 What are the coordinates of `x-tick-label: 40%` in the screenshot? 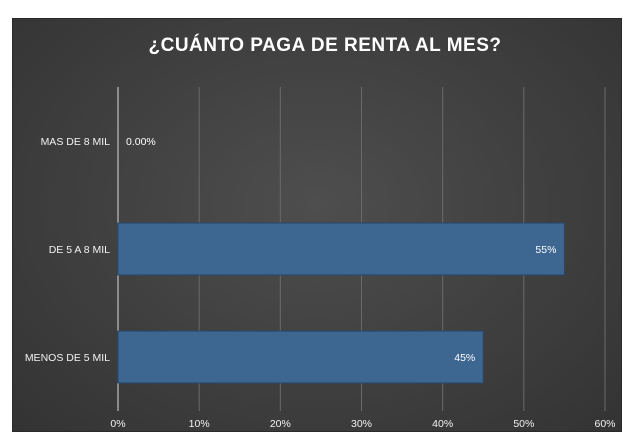 It's located at (442, 424).